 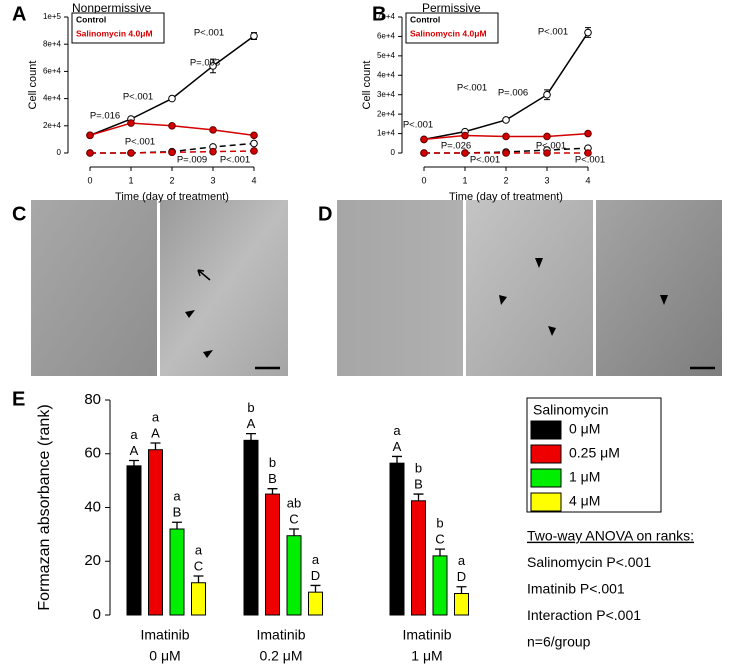 What do you see at coordinates (19, 14) in the screenshot?
I see `panel-label: A` at bounding box center [19, 14].